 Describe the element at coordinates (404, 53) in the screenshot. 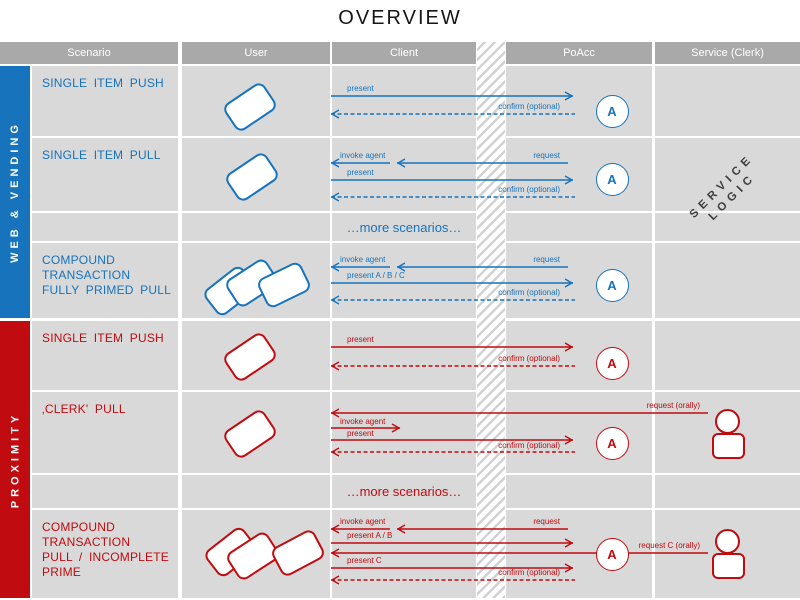

I see `column-header-client: Client` at that location.